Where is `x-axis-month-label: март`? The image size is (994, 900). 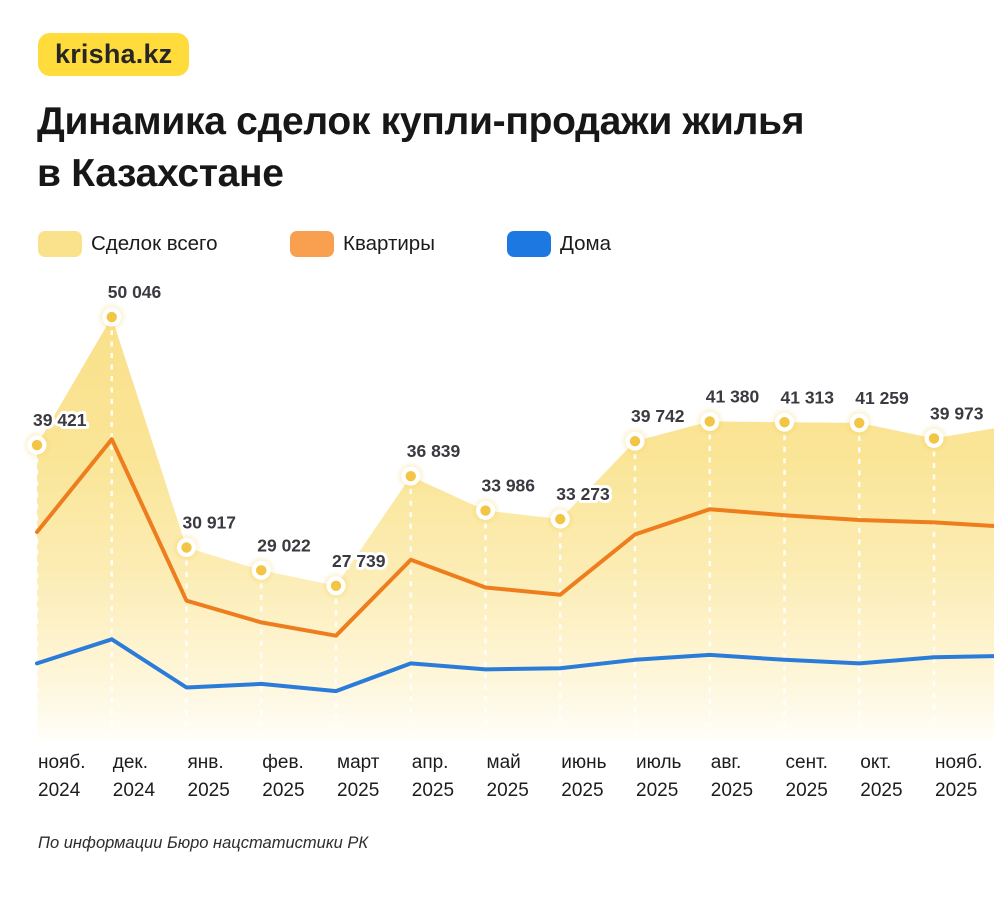
x-axis-month-label: март is located at coordinates (358, 762).